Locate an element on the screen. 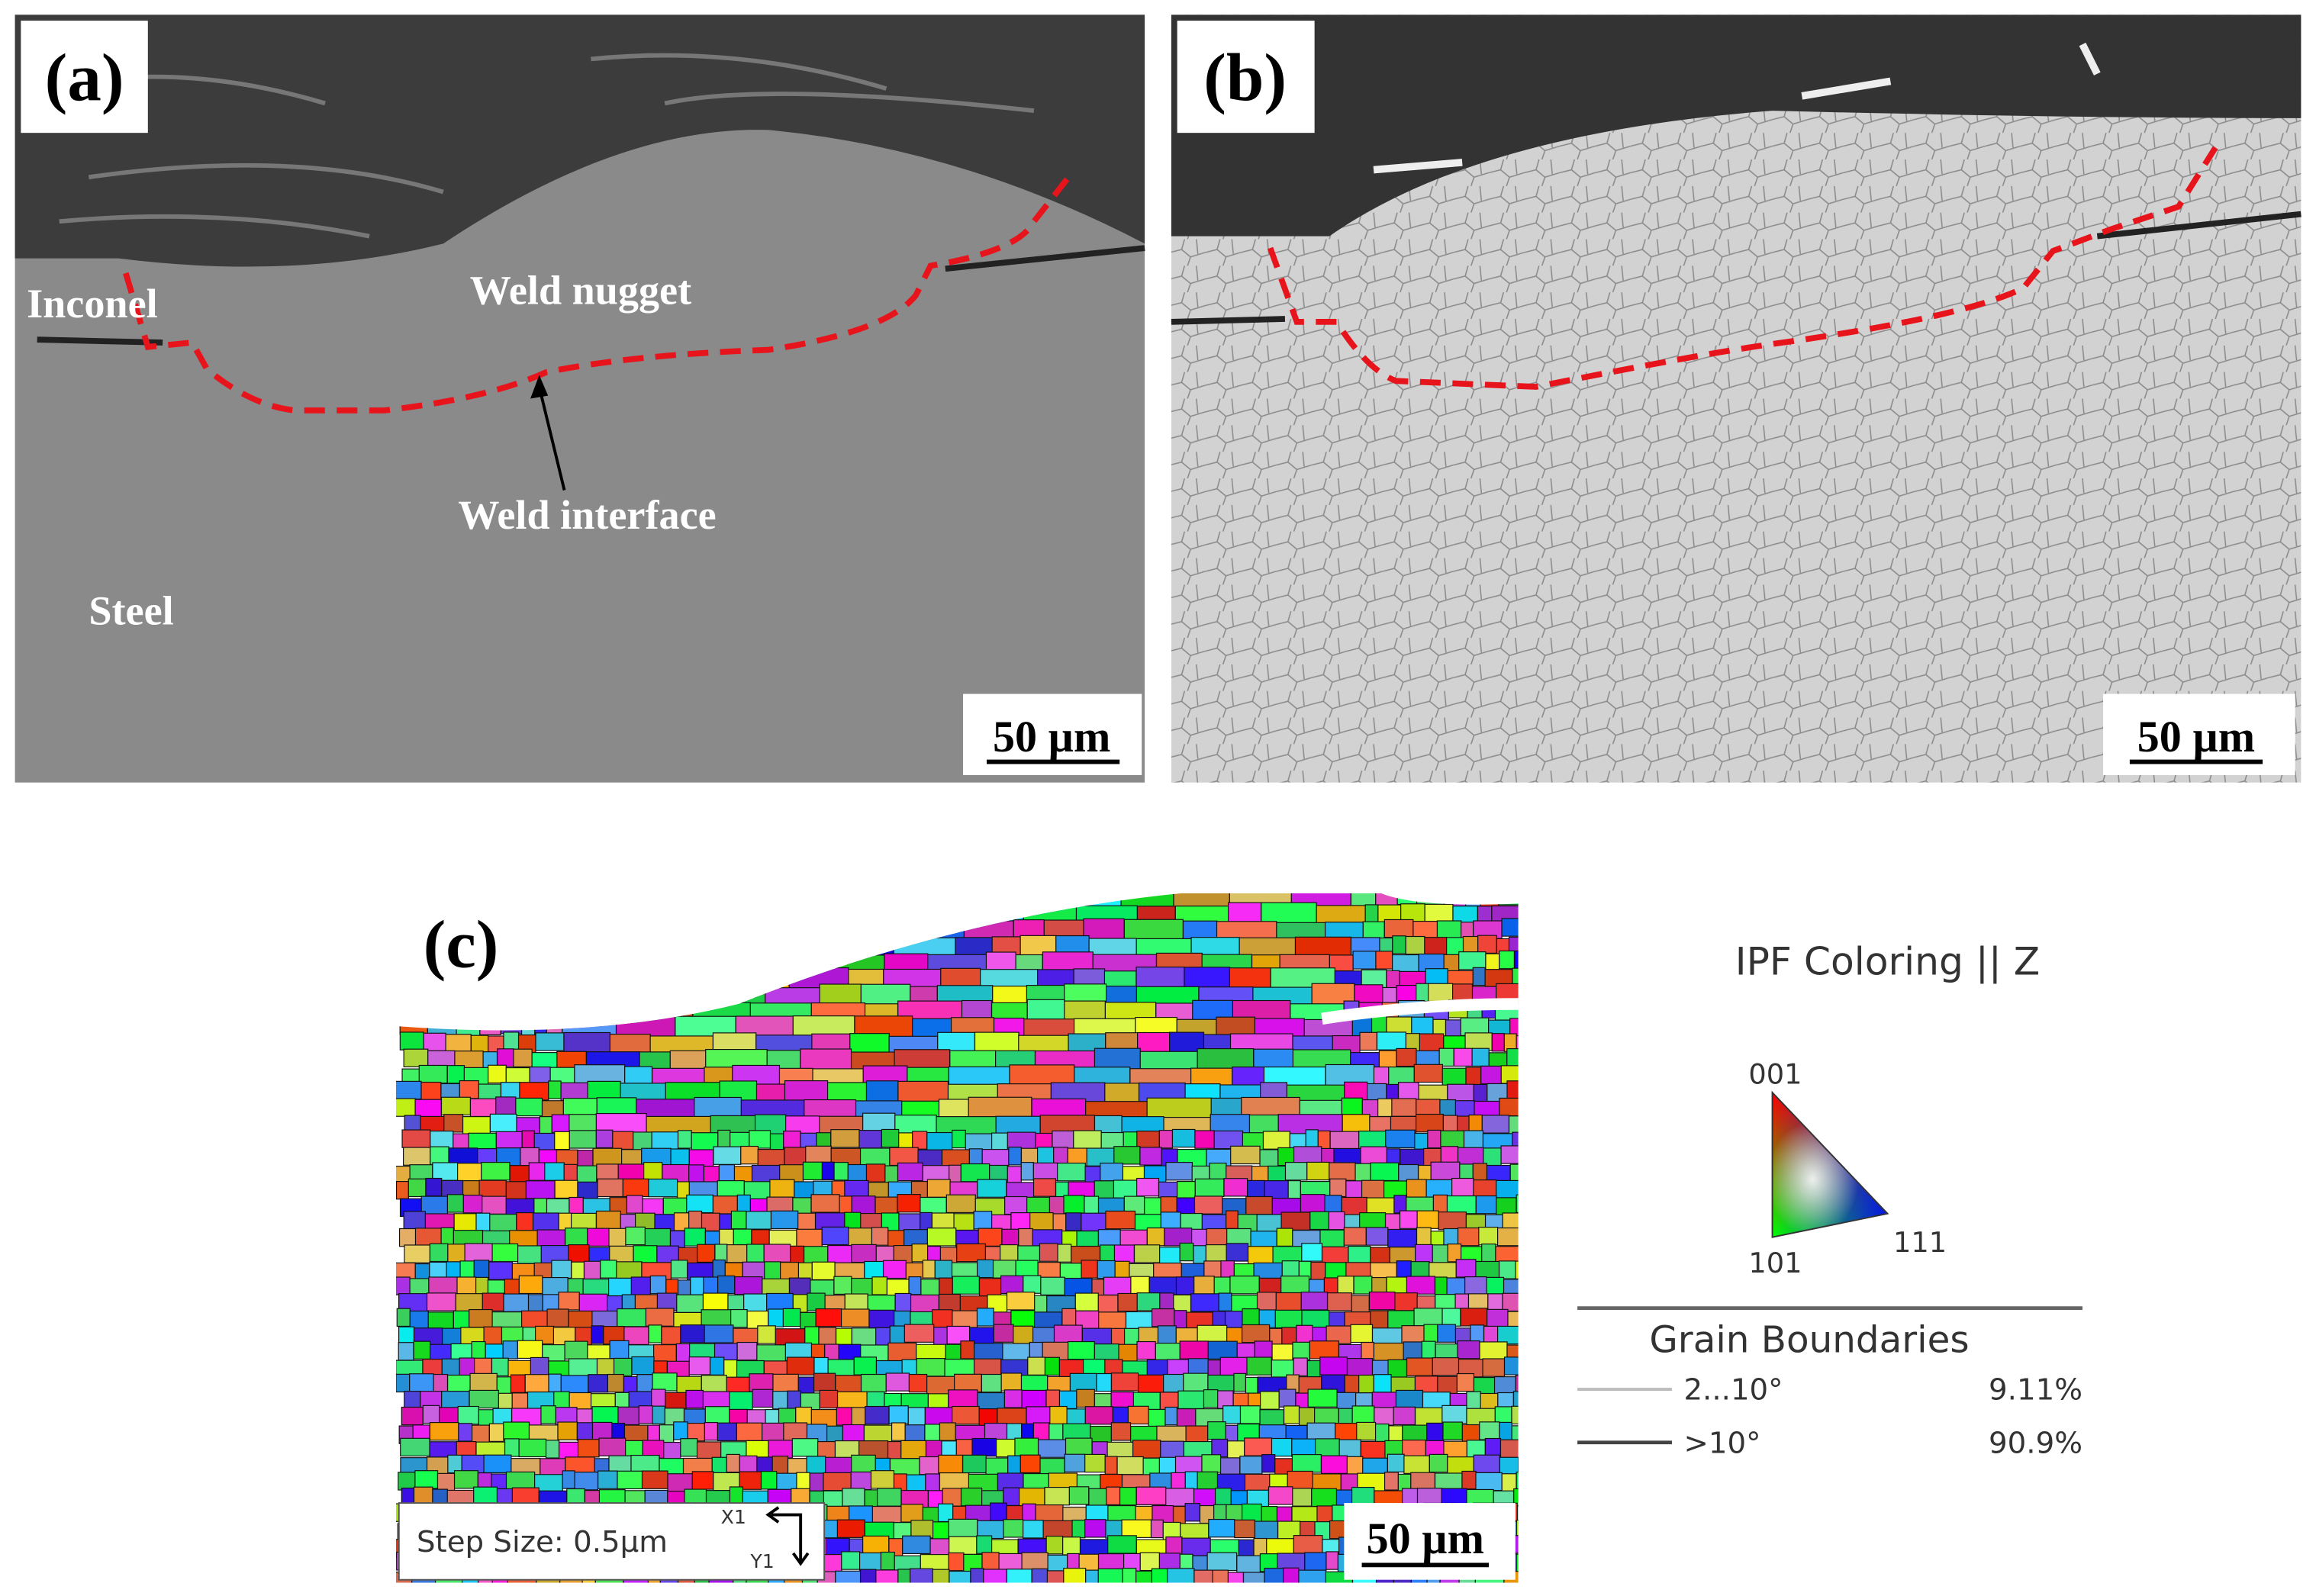  inconel-region is located at coordinates (1736, 125).